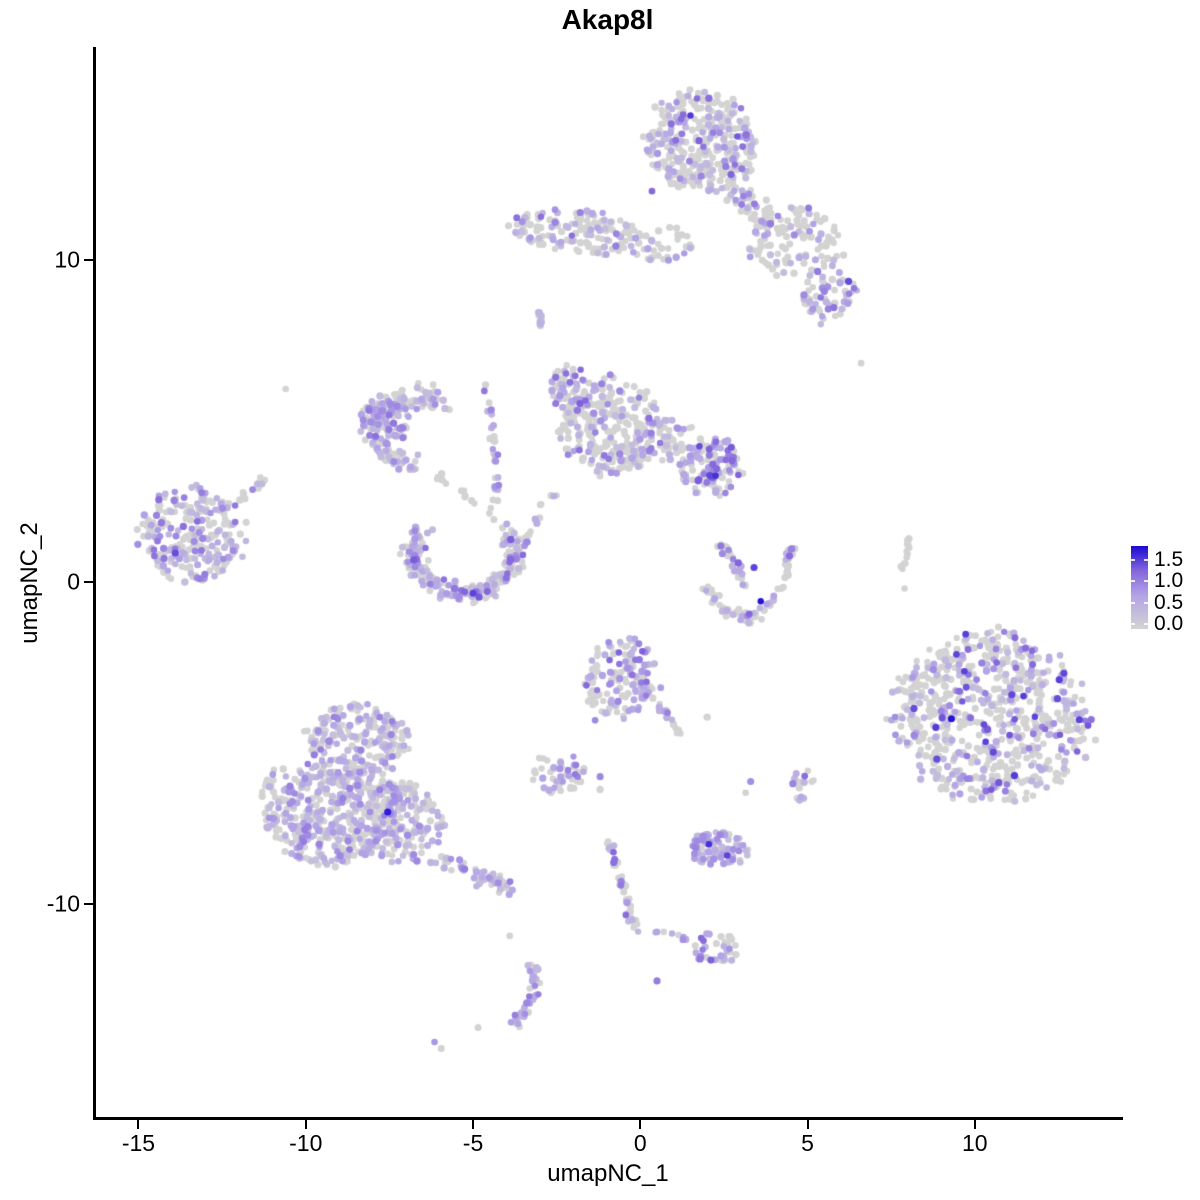 This screenshot has height=1200, width=1200. What do you see at coordinates (1169, 602) in the screenshot?
I see `legend-tick-label: 0.5` at bounding box center [1169, 602].